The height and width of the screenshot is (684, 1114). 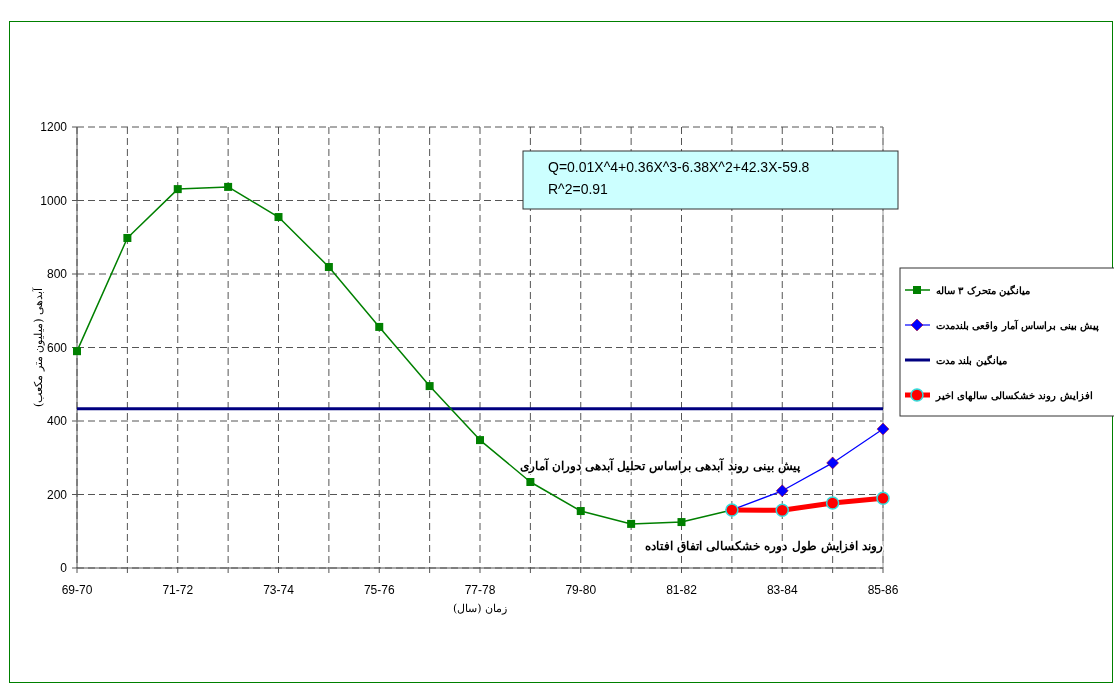 I want to click on x-tick-label: 81-82, so click(x=682, y=590).